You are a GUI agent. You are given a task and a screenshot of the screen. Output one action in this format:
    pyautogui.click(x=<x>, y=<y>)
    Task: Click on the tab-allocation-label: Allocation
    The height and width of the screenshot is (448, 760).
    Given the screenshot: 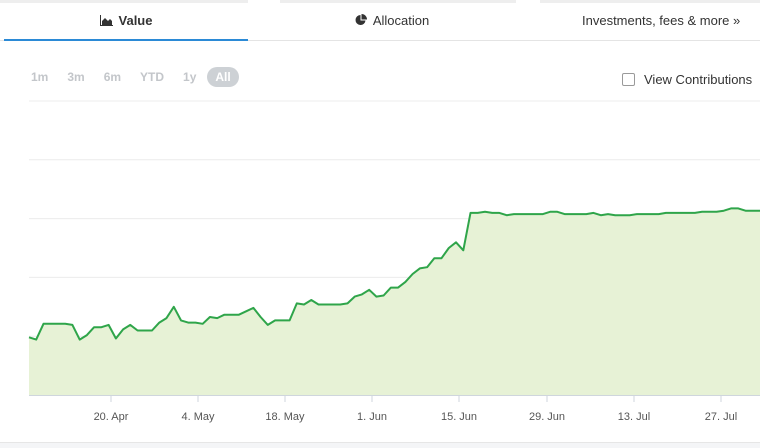 What is the action you would take?
    pyautogui.click(x=401, y=20)
    